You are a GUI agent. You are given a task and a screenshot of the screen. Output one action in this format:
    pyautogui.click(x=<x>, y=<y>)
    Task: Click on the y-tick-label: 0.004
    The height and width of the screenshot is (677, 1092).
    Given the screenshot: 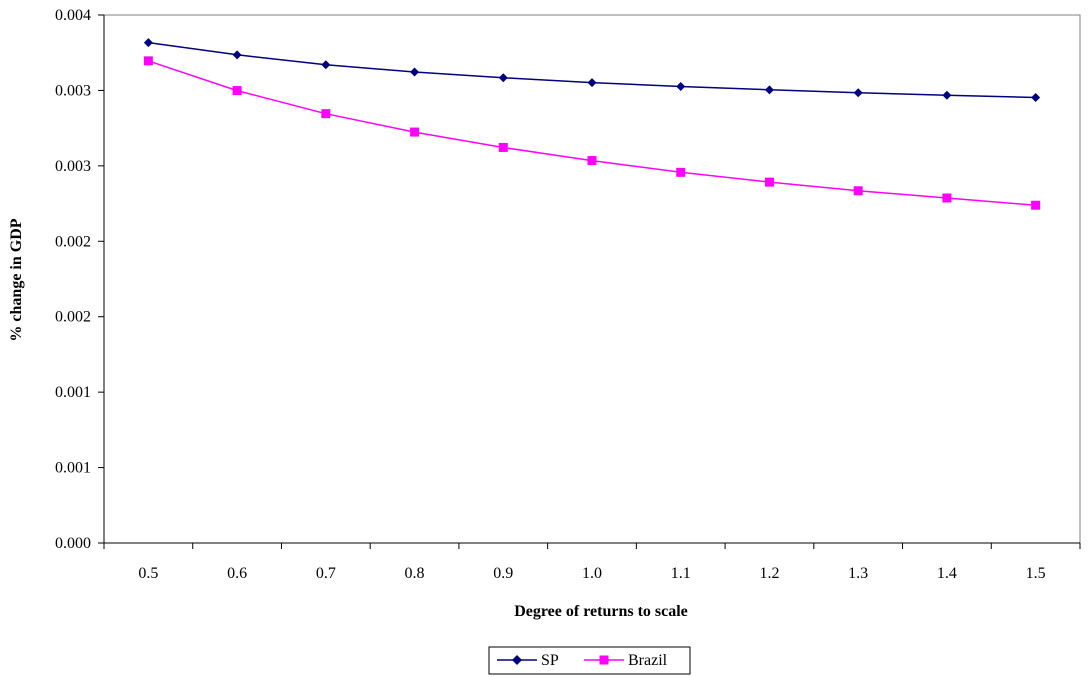 What is the action you would take?
    pyautogui.click(x=73, y=15)
    